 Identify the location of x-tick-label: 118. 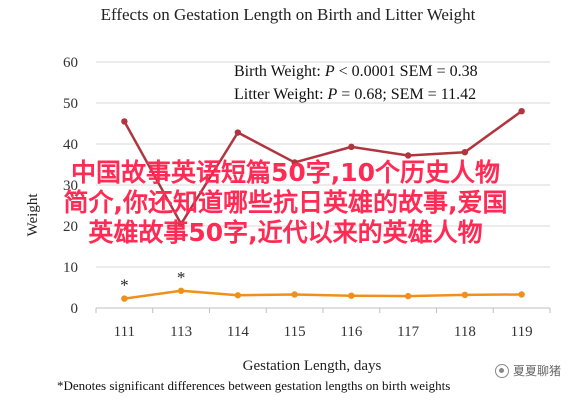
(465, 332).